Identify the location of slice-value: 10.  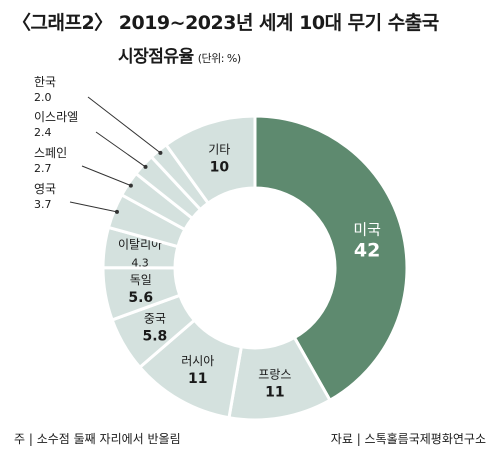
(220, 168).